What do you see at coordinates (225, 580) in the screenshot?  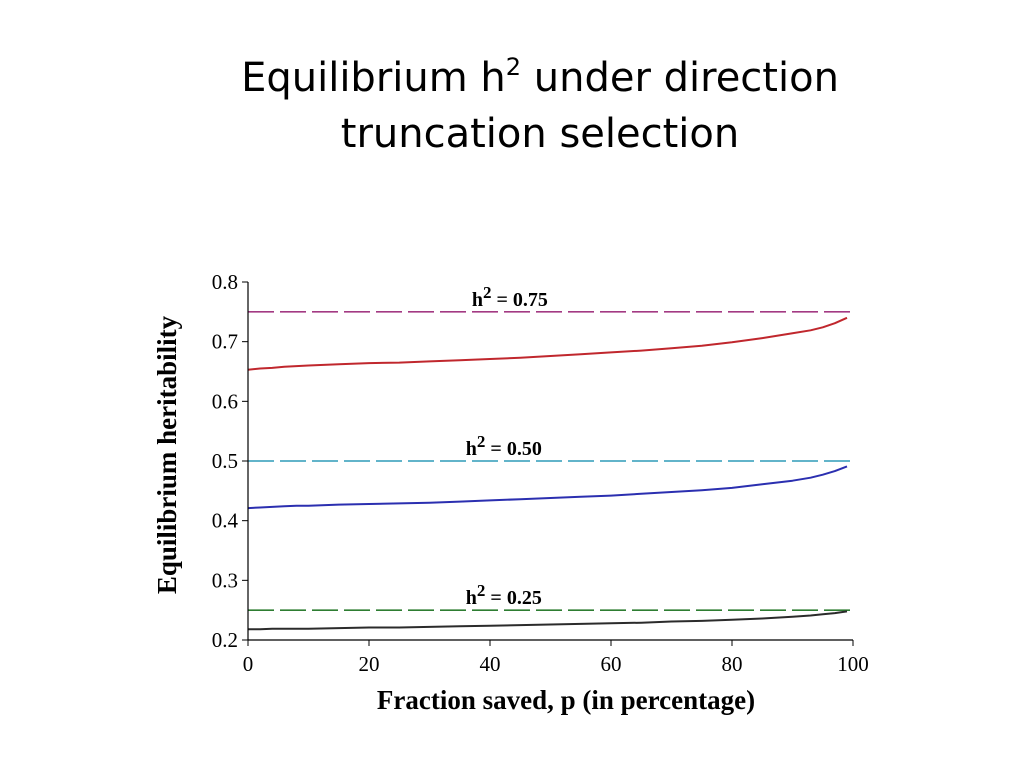 I see `y-tick-label: 0.3` at bounding box center [225, 580].